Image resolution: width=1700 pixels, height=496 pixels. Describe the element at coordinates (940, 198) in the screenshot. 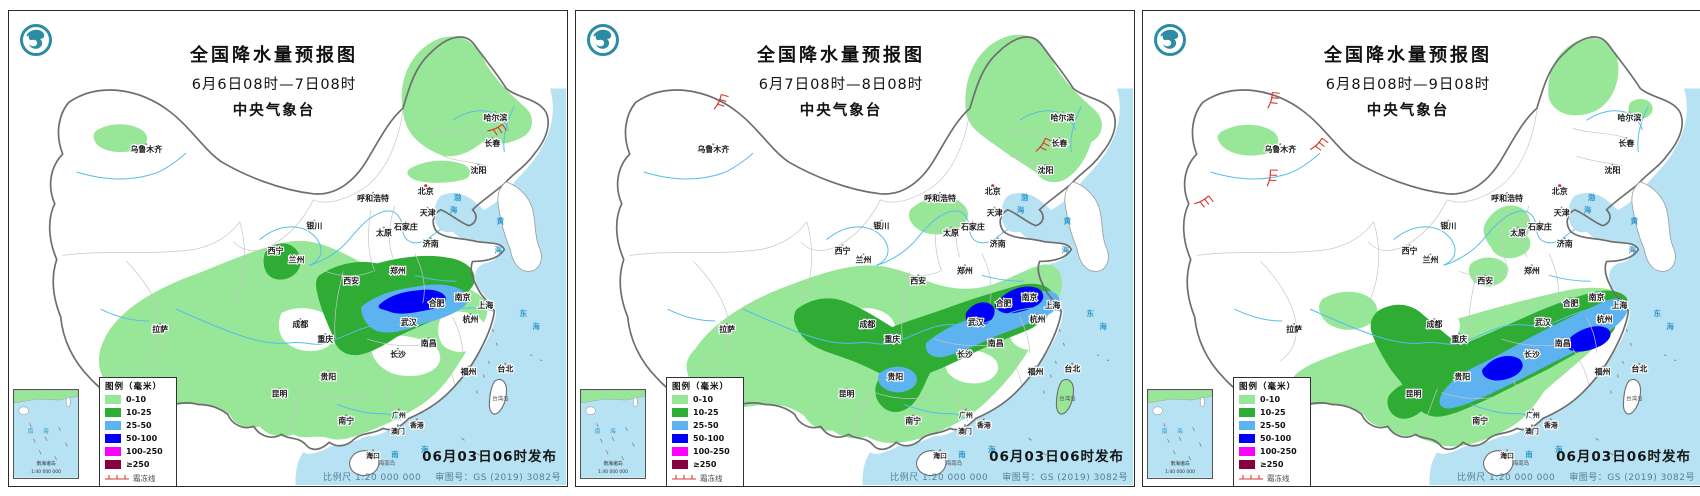

I see `city-label: 呼和浩特` at that location.